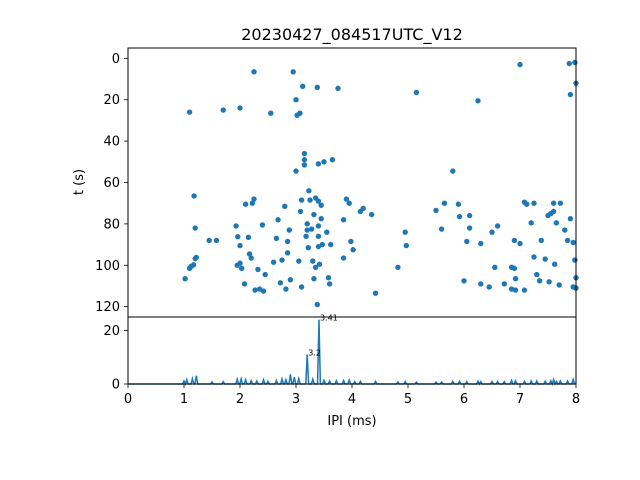 This screenshot has width=640, height=480. Describe the element at coordinates (408, 399) in the screenshot. I see `histogram-x-tick-label: 5` at that location.